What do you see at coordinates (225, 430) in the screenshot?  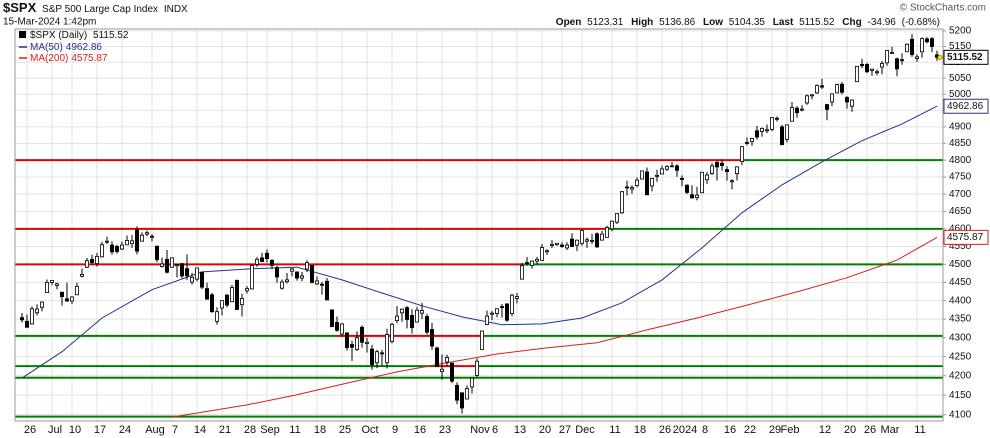 I see `x-tick-label: 21` at bounding box center [225, 430].